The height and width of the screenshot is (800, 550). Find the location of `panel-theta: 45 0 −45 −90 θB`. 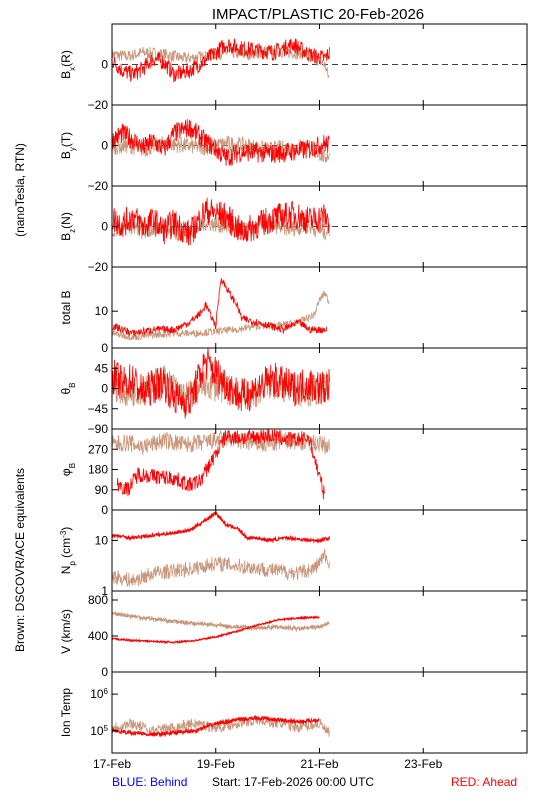

panel-theta: 45 0 −45 −90 θB is located at coordinates (293, 392).